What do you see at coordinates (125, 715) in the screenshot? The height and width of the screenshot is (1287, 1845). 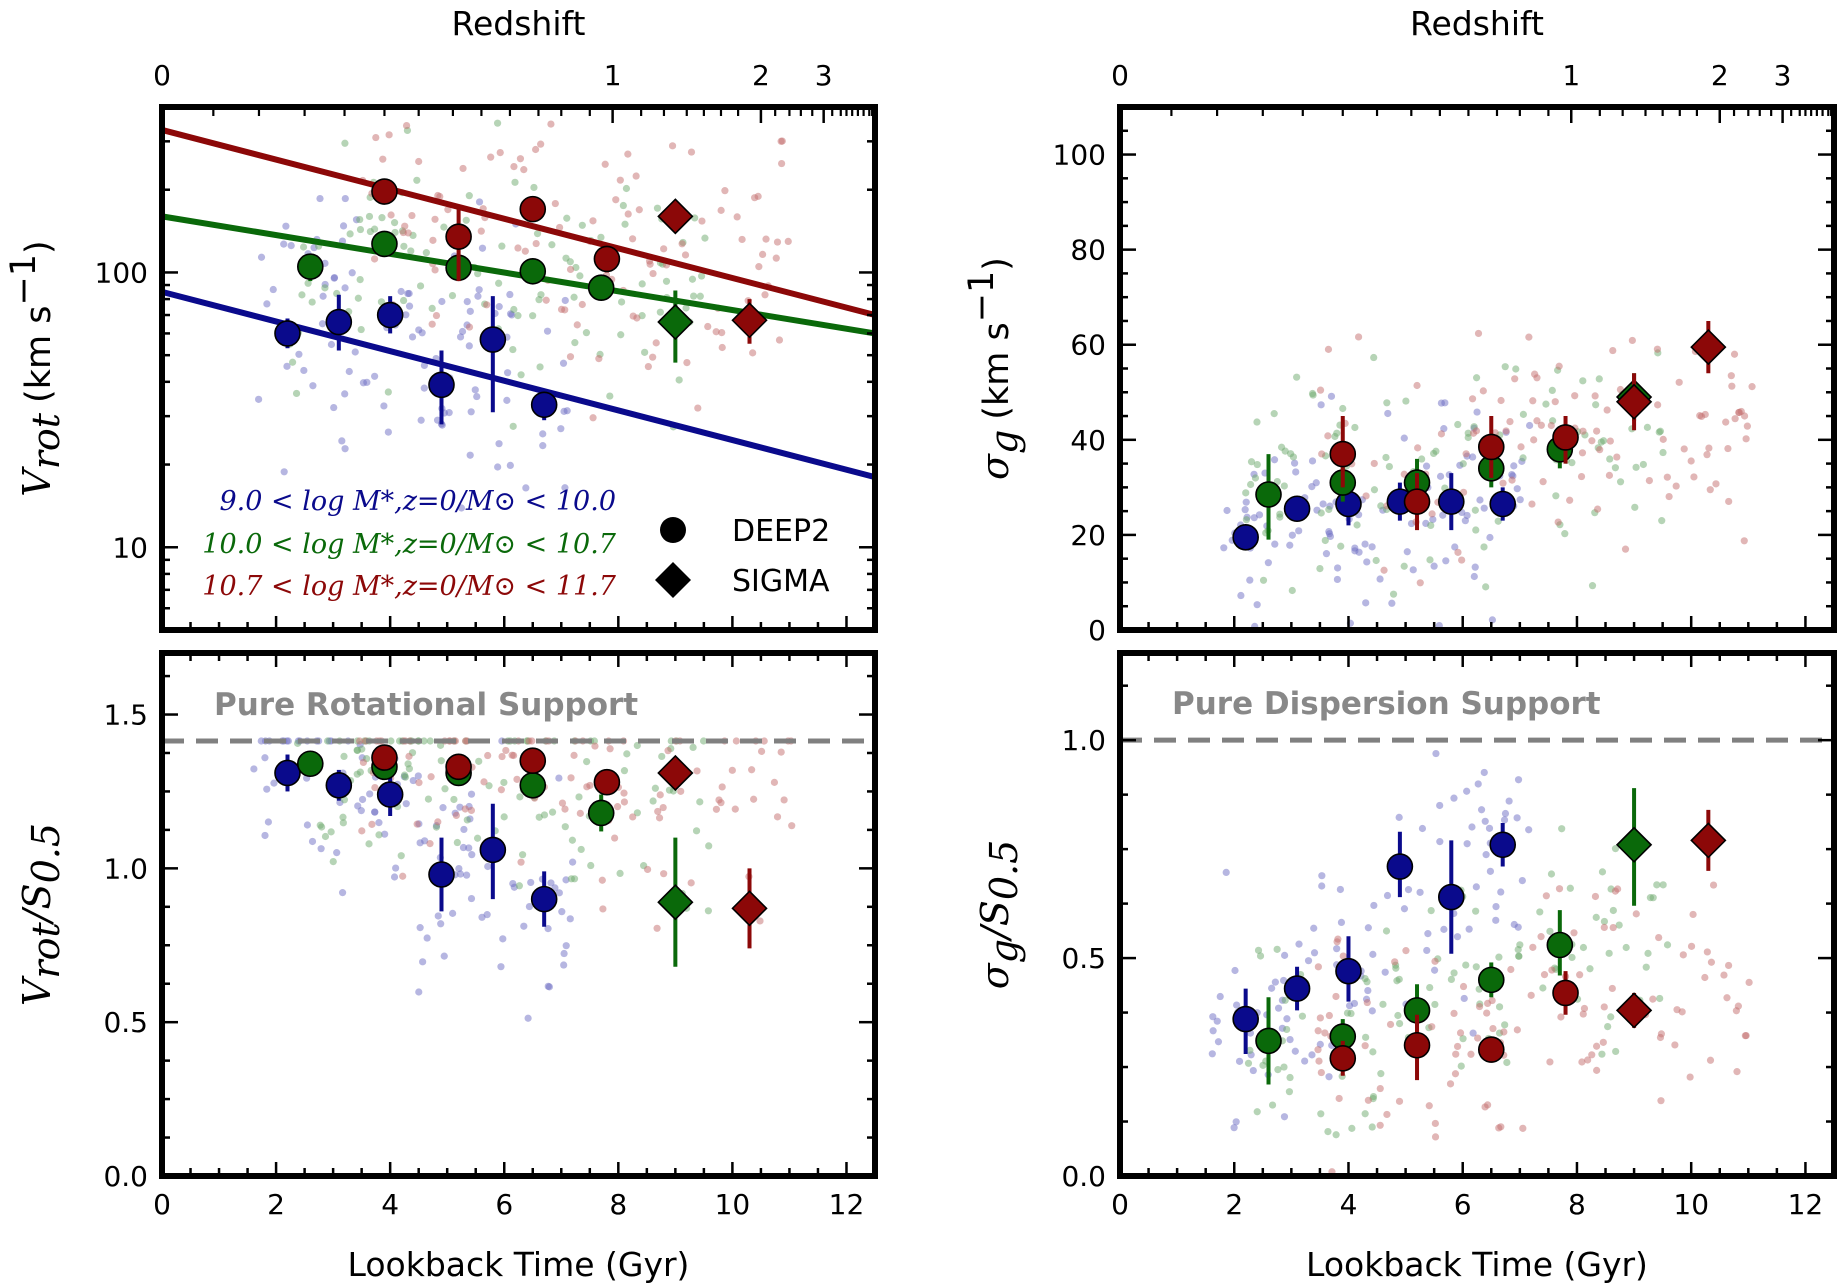 I see `y-tick-label: 1.5` at bounding box center [125, 715].